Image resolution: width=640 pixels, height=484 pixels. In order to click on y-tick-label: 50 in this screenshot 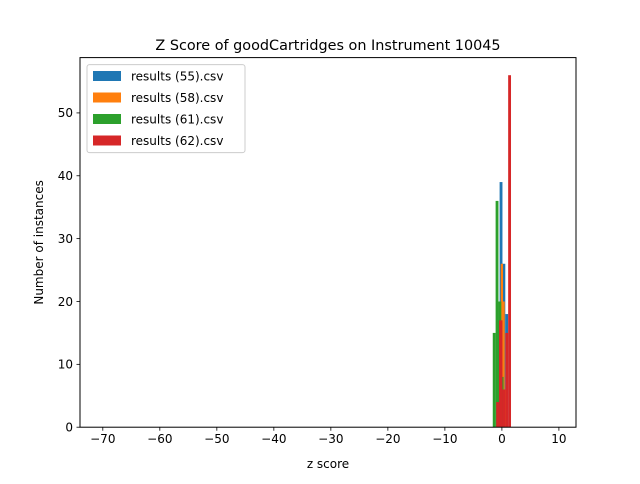, I will do `click(65, 113)`.